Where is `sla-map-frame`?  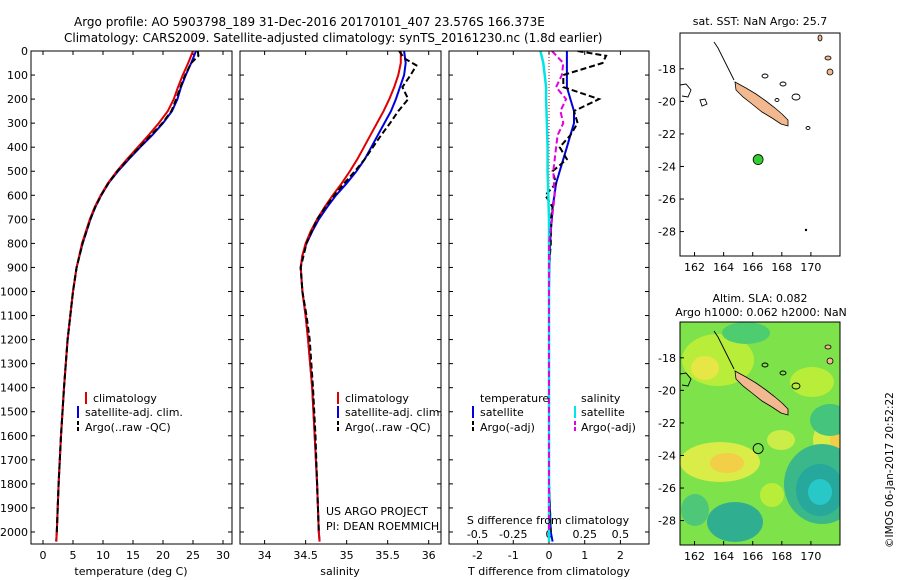
sla-map-frame is located at coordinates (760, 433).